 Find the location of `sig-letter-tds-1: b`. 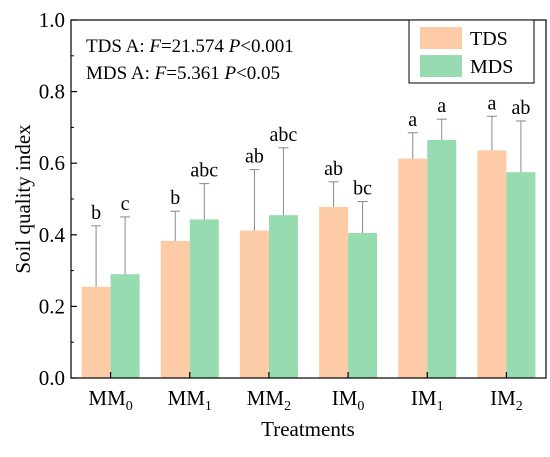

sig-letter-tds-1: b is located at coordinates (175, 198).